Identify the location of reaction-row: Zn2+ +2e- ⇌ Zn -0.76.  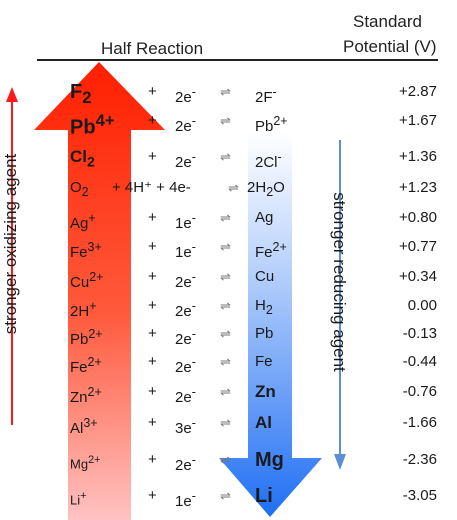
(228, 392).